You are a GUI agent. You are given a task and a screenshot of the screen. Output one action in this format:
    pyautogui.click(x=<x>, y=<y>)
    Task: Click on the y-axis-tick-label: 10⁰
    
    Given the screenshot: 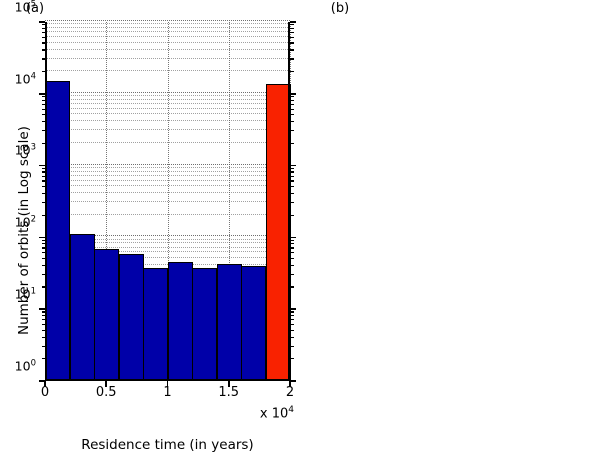 What is the action you would take?
    pyautogui.click(x=25, y=366)
    